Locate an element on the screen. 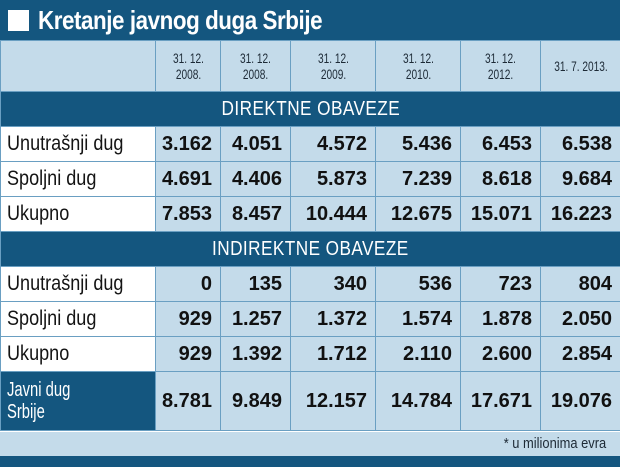  value-cell: 1.712 is located at coordinates (333, 354).